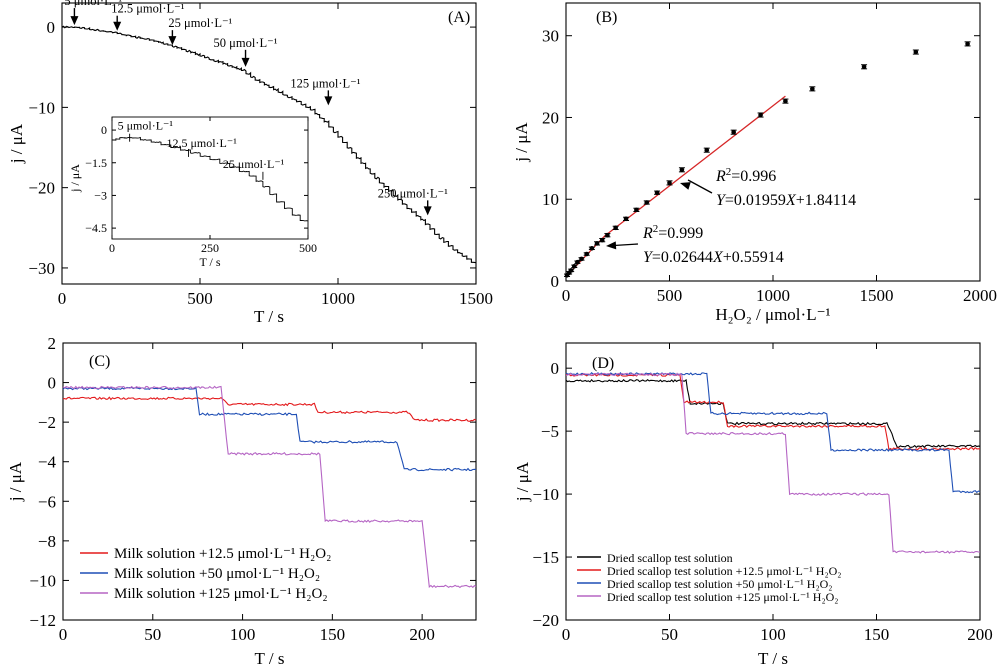  Describe the element at coordinates (246, 43) in the screenshot. I see `concentration-annotation: 50 μmol·L⁻¹` at that location.